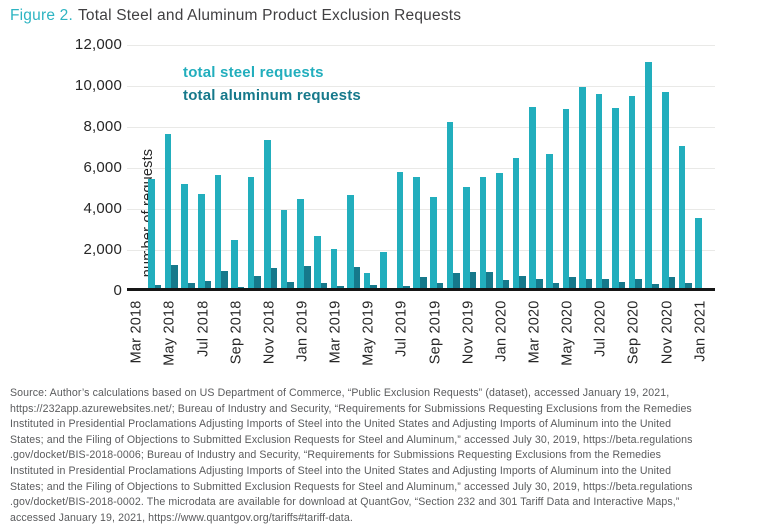  Describe the element at coordinates (98, 85) in the screenshot. I see `y-tick-label: 10,000` at that location.